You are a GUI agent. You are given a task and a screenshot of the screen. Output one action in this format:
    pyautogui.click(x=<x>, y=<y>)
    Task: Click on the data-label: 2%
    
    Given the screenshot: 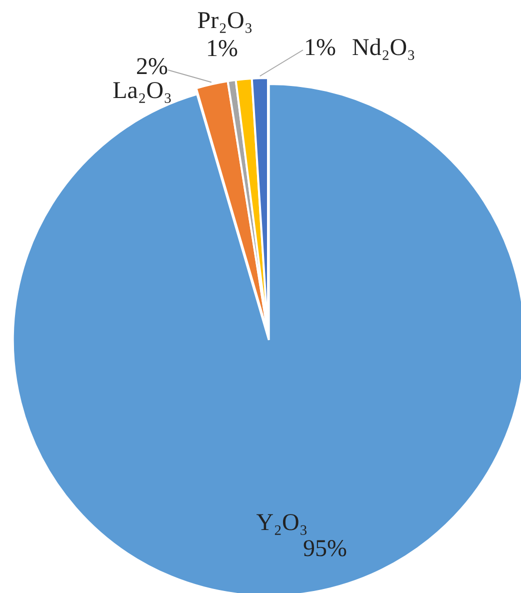 What is the action you would take?
    pyautogui.click(x=152, y=67)
    